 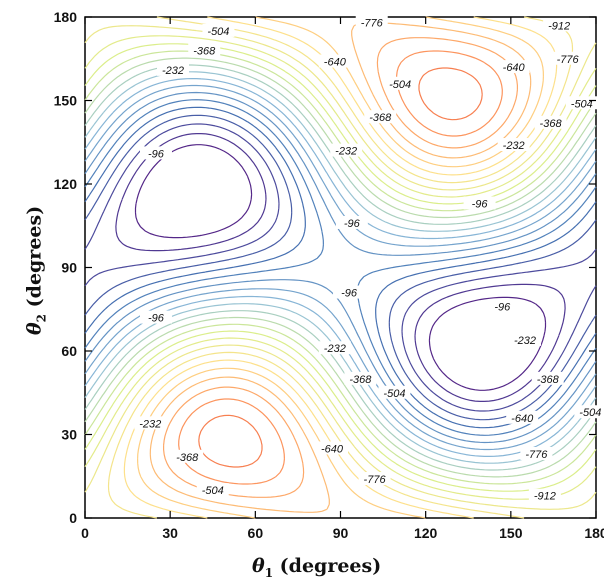 What do you see at coordinates (66, 17) in the screenshot?
I see `y-tick-label: 180` at bounding box center [66, 17].